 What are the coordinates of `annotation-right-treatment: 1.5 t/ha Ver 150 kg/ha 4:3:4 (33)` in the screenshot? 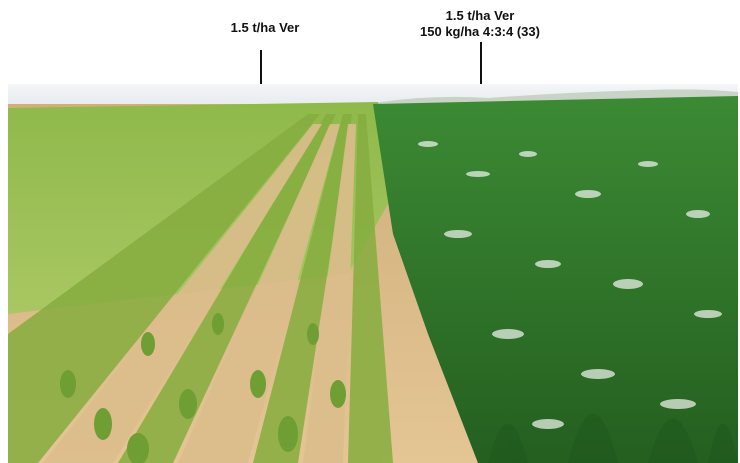 It's located at (480, 24).